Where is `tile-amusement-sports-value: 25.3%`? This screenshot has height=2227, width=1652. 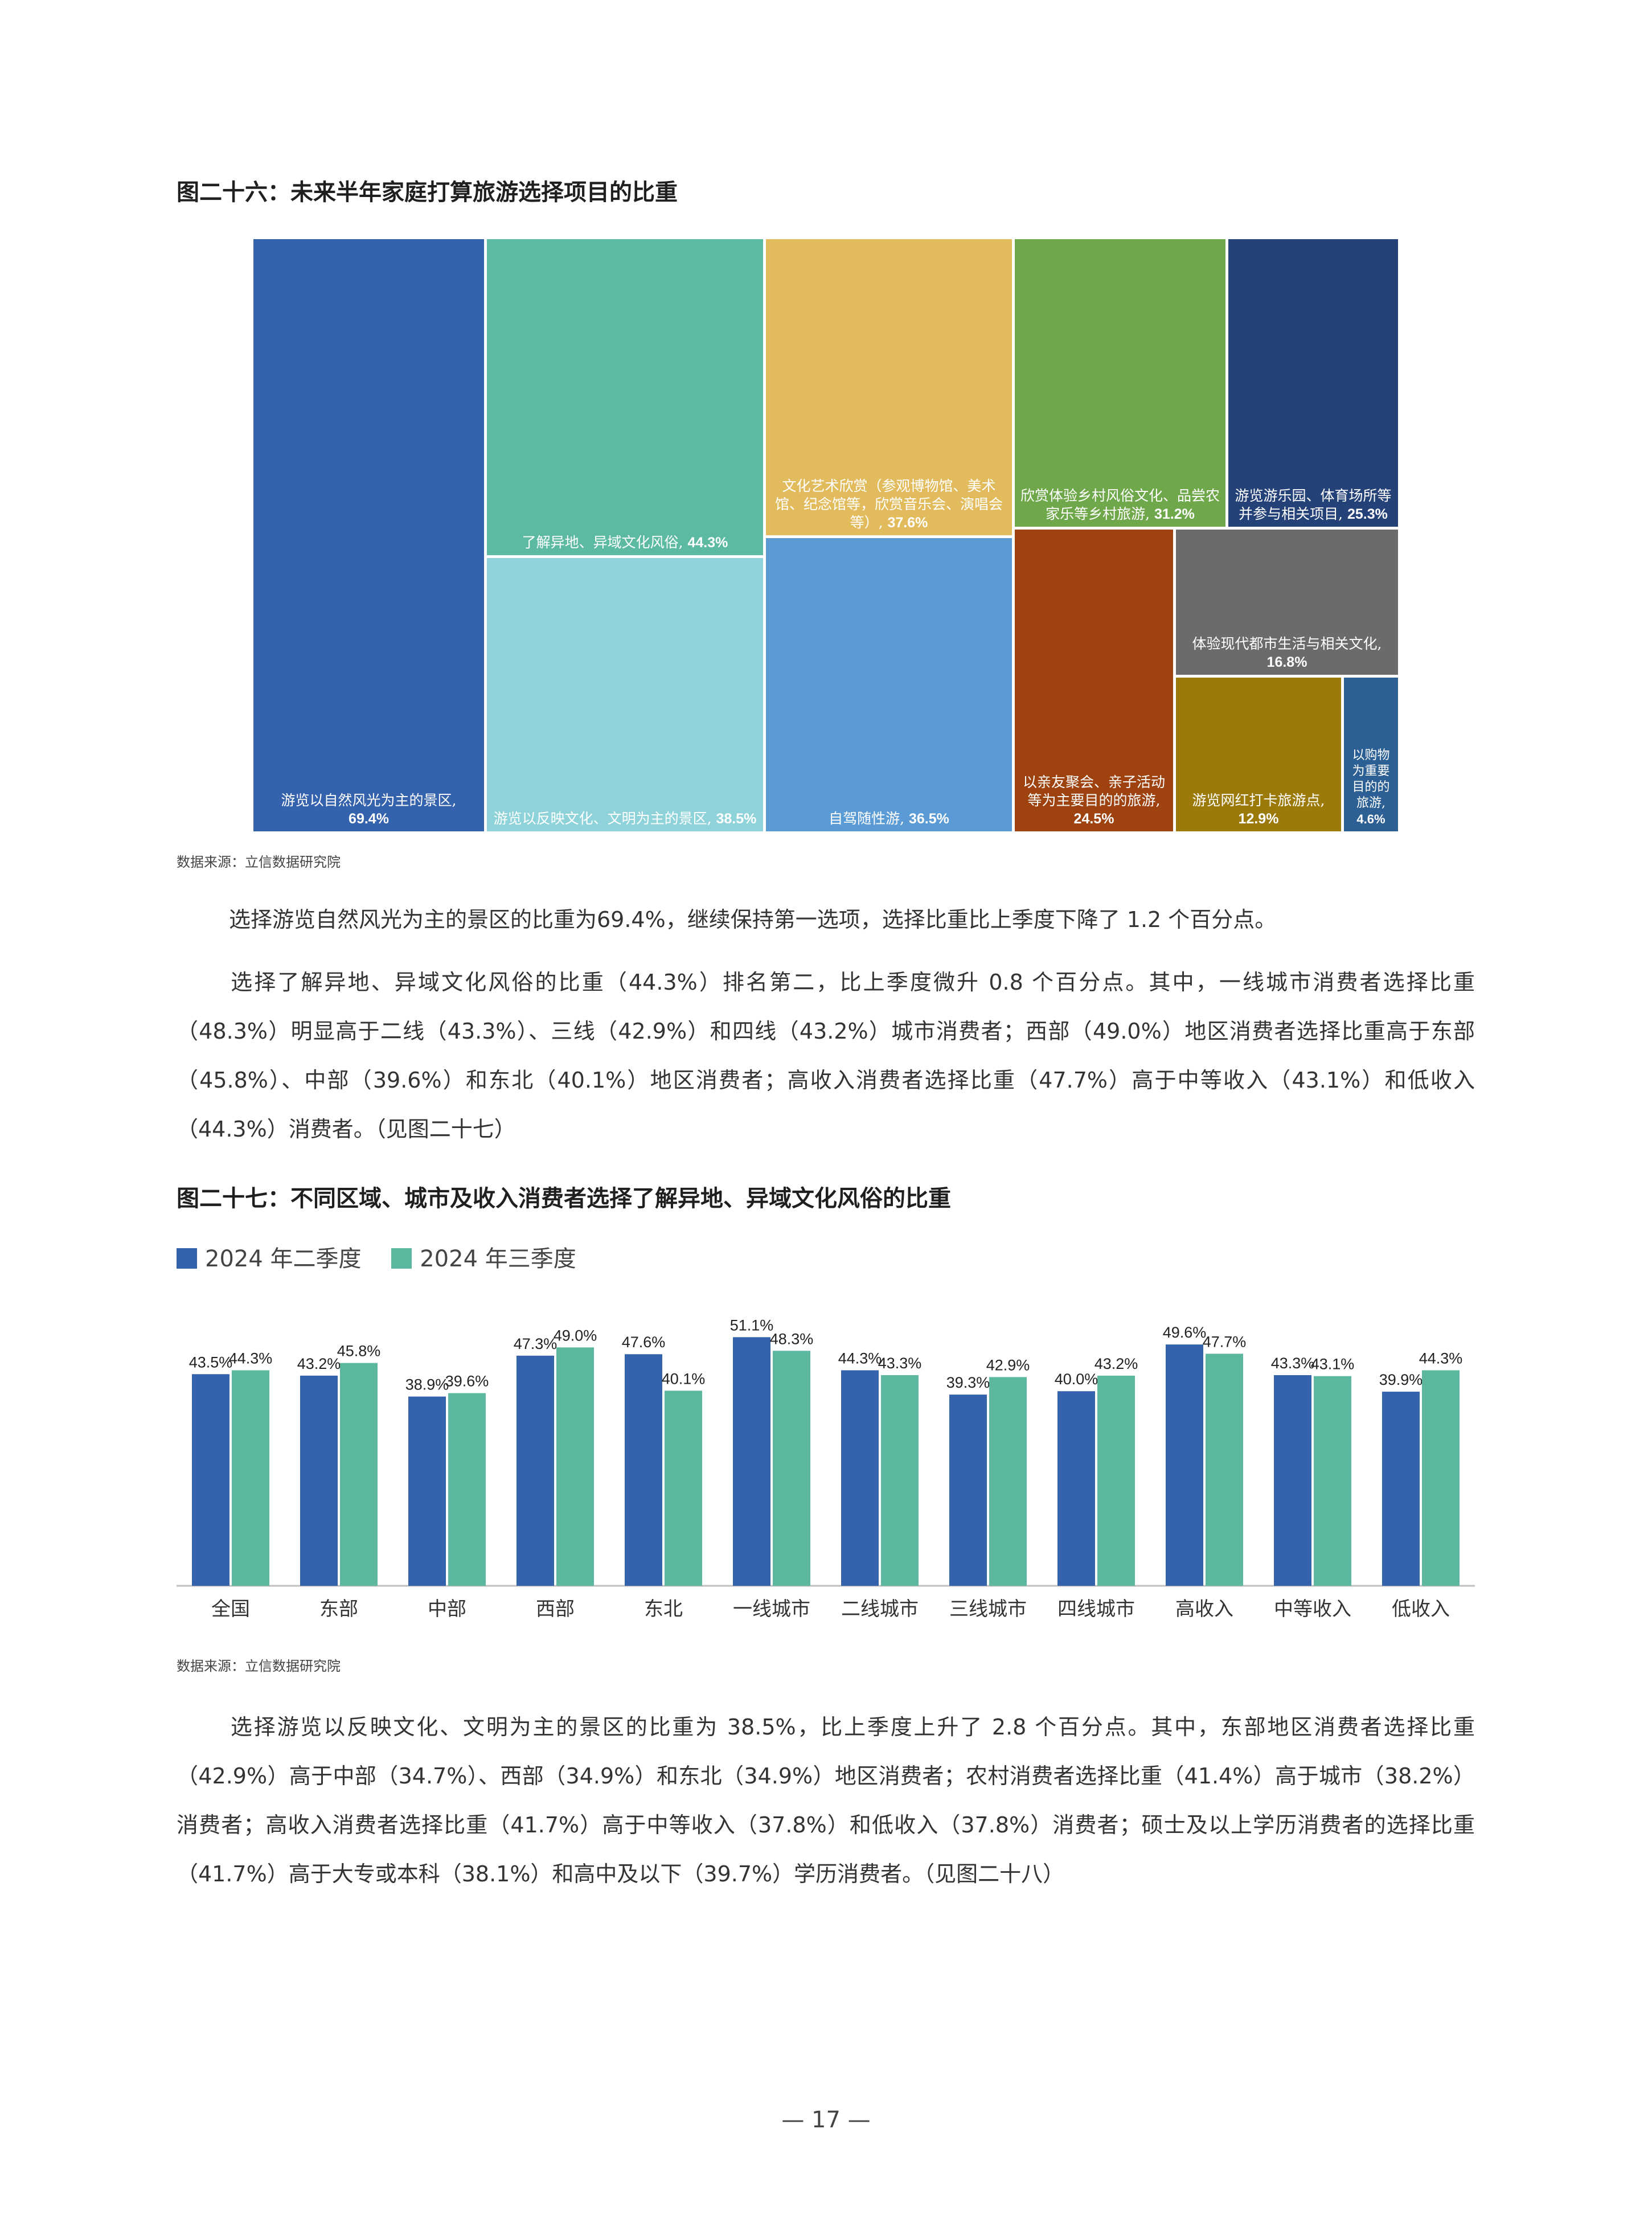 tile-amusement-sports-value: 25.3% is located at coordinates (1367, 514).